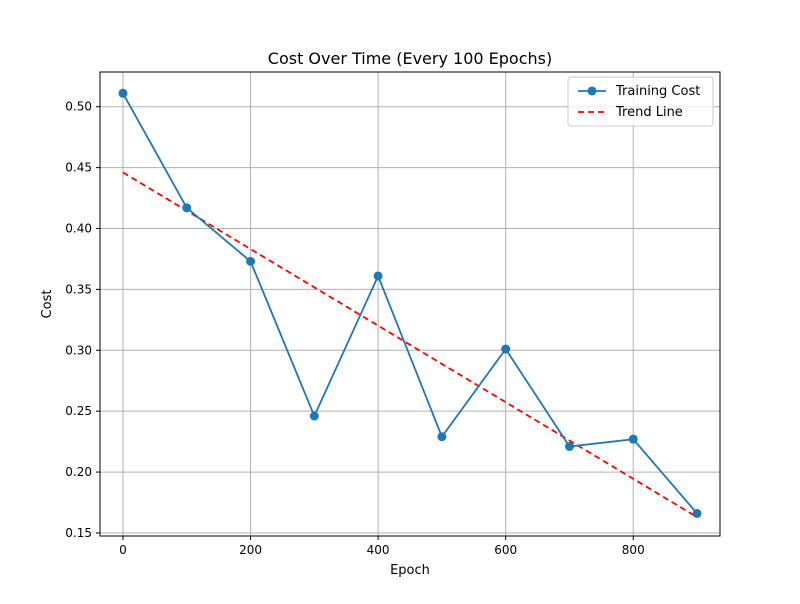 The height and width of the screenshot is (604, 800). I want to click on x-tick-label: 200, so click(250, 550).